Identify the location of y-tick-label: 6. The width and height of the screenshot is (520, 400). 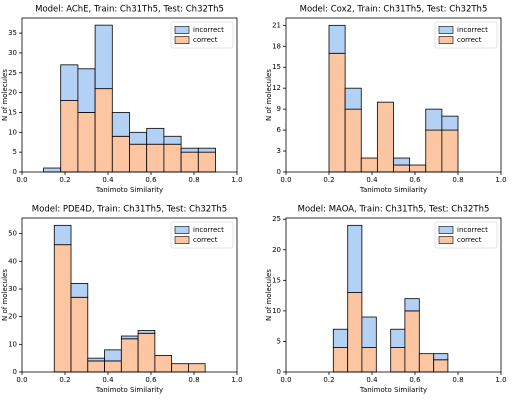
(279, 130).